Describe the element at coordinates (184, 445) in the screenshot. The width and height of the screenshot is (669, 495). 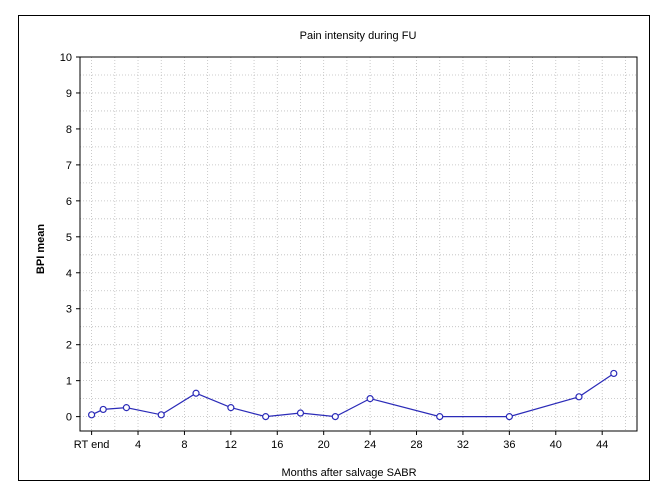
I see `x-tick-label: 8` at that location.